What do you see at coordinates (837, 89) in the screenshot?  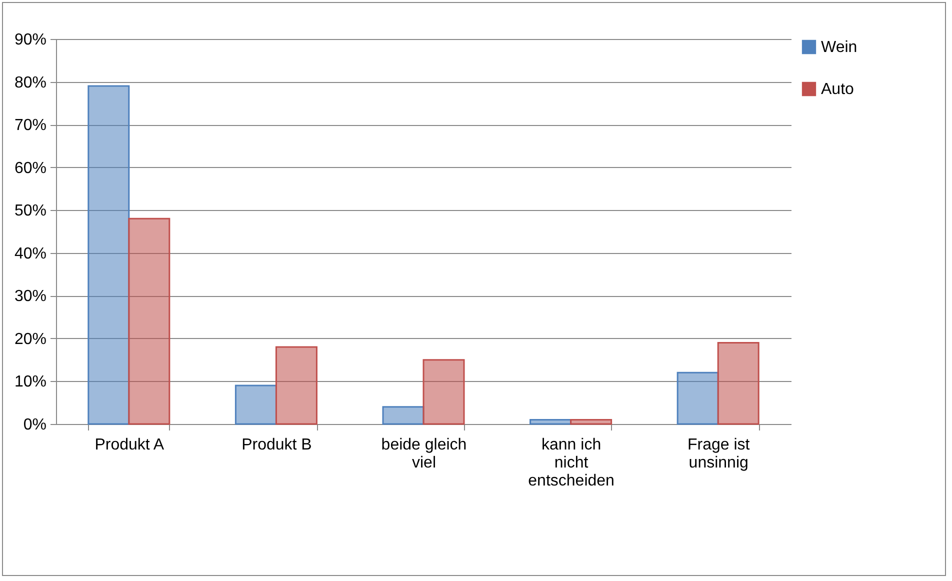 I see `legend-label: Auto` at bounding box center [837, 89].